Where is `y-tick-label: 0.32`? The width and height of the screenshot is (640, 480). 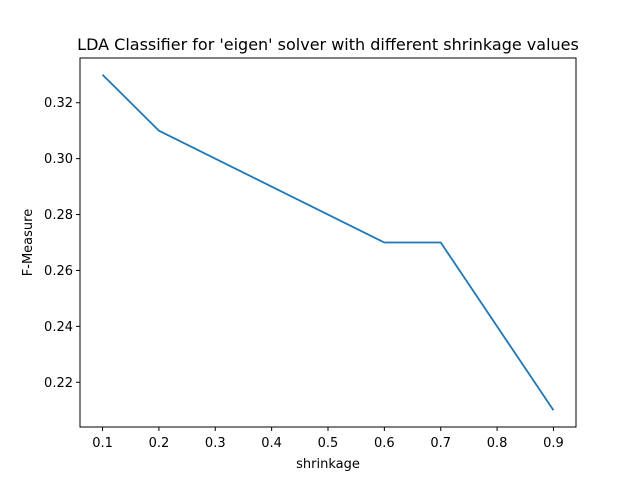
y-tick-label: 0.32 is located at coordinates (58, 103).